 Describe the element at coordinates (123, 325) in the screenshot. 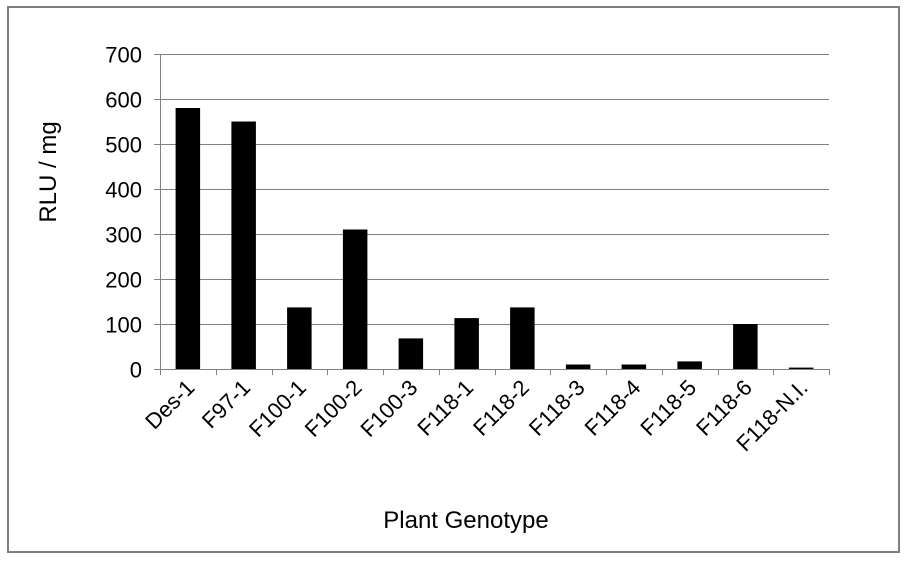

I see `y-tick-label: 100` at that location.